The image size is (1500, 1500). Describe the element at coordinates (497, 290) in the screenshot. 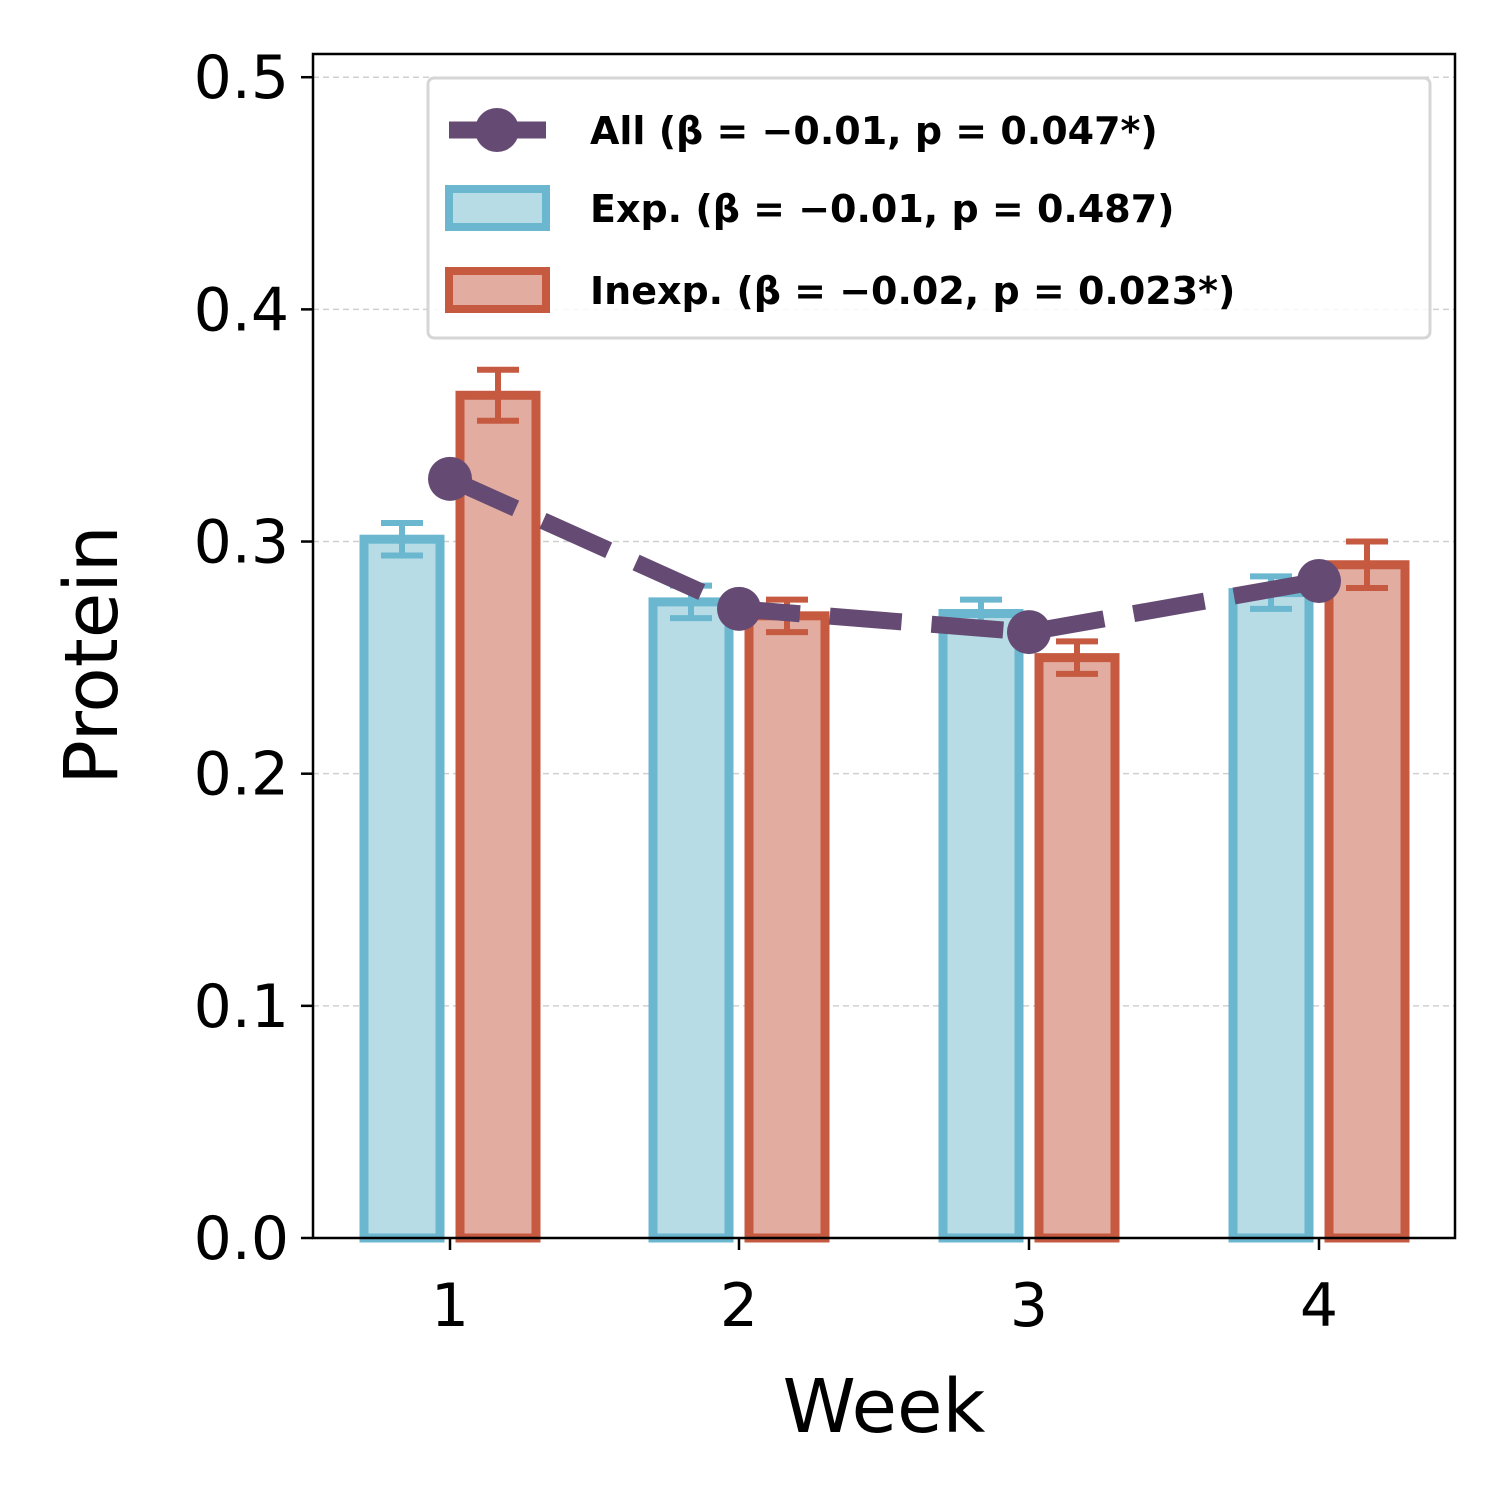

I see `legend-swatch-inexp` at that location.